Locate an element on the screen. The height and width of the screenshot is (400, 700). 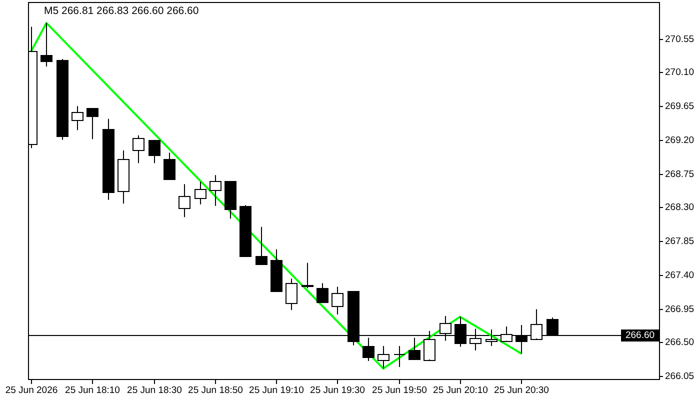
y-tick-label: 266.95 is located at coordinates (679, 309).